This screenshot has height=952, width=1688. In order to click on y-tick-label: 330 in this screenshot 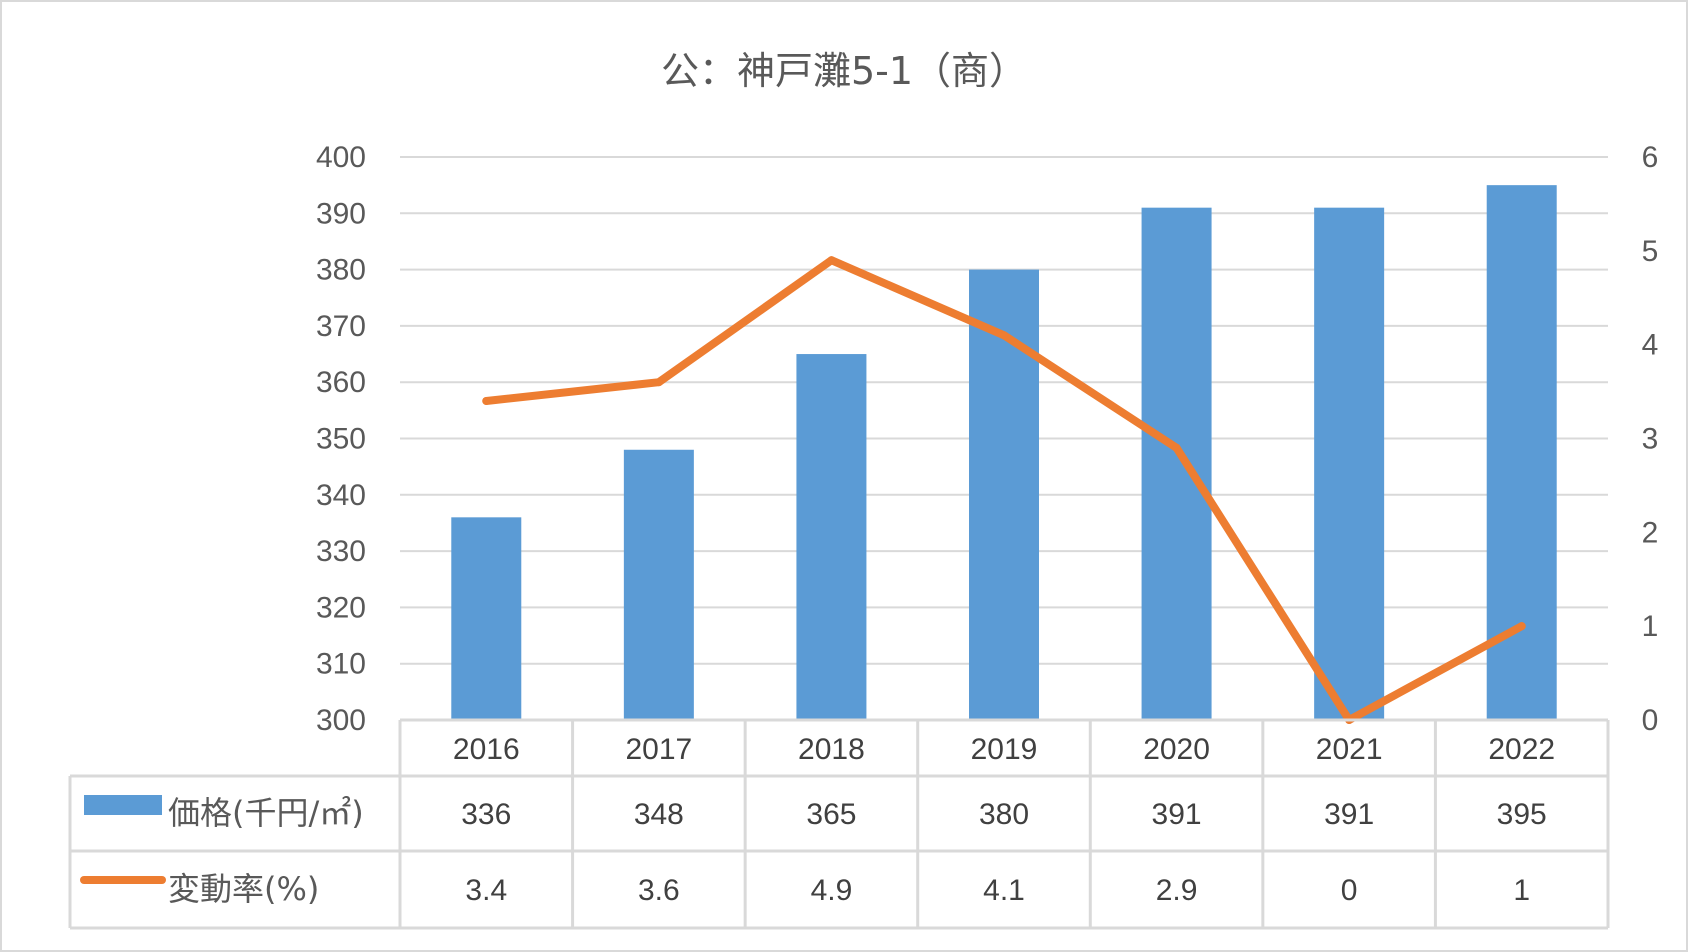, I will do `click(341, 551)`.